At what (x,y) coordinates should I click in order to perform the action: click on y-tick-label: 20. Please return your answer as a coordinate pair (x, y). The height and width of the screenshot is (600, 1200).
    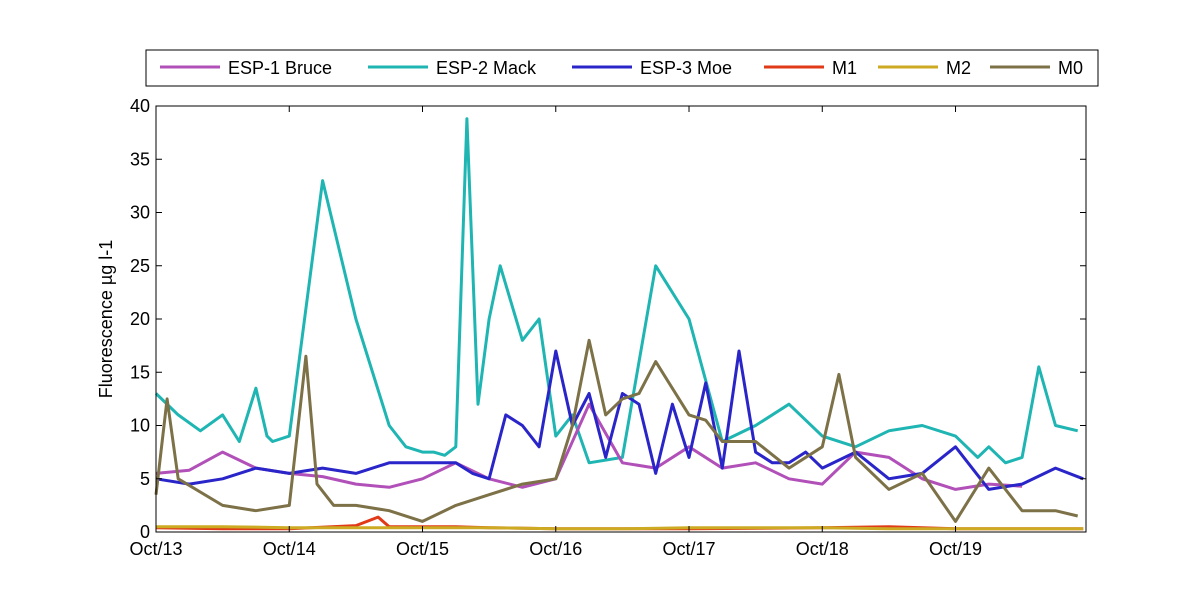
    Looking at the image, I should click on (140, 319).